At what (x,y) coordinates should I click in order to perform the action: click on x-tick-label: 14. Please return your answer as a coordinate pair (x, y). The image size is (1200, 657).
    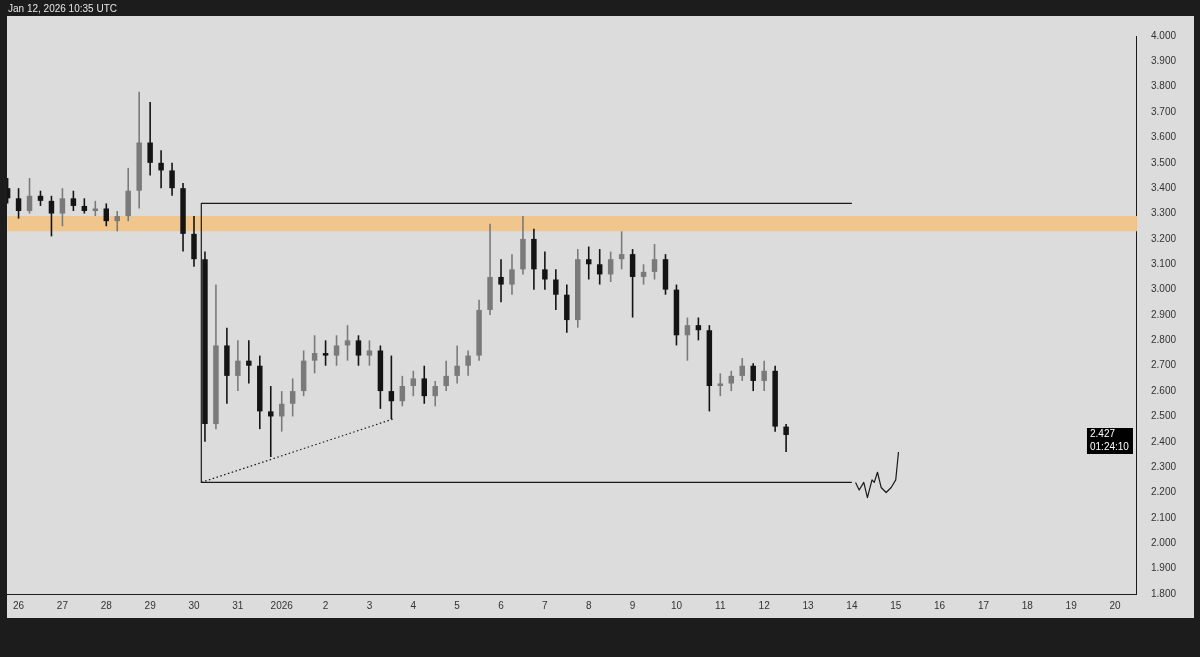
    Looking at the image, I should click on (852, 605).